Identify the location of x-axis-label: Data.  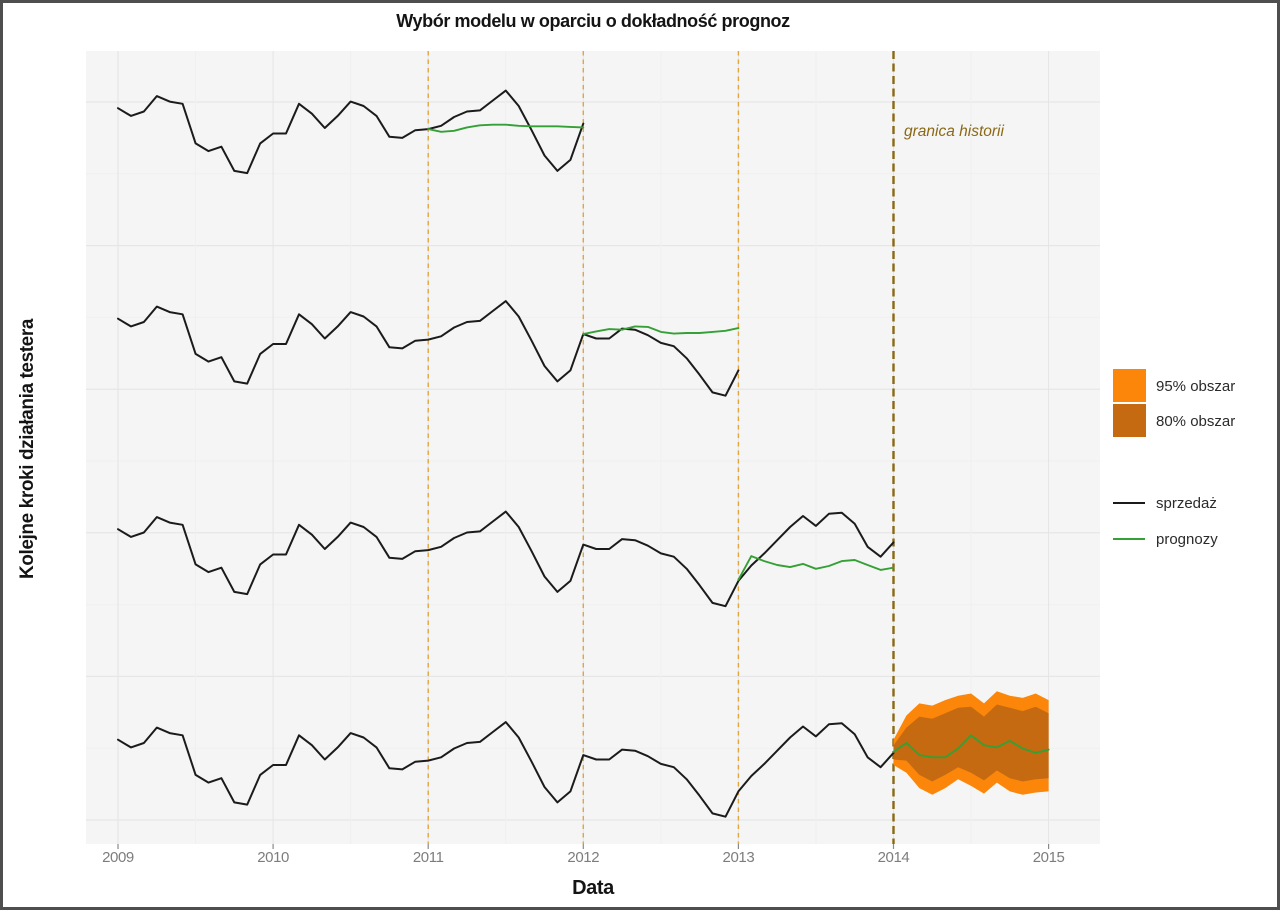
(593, 888).